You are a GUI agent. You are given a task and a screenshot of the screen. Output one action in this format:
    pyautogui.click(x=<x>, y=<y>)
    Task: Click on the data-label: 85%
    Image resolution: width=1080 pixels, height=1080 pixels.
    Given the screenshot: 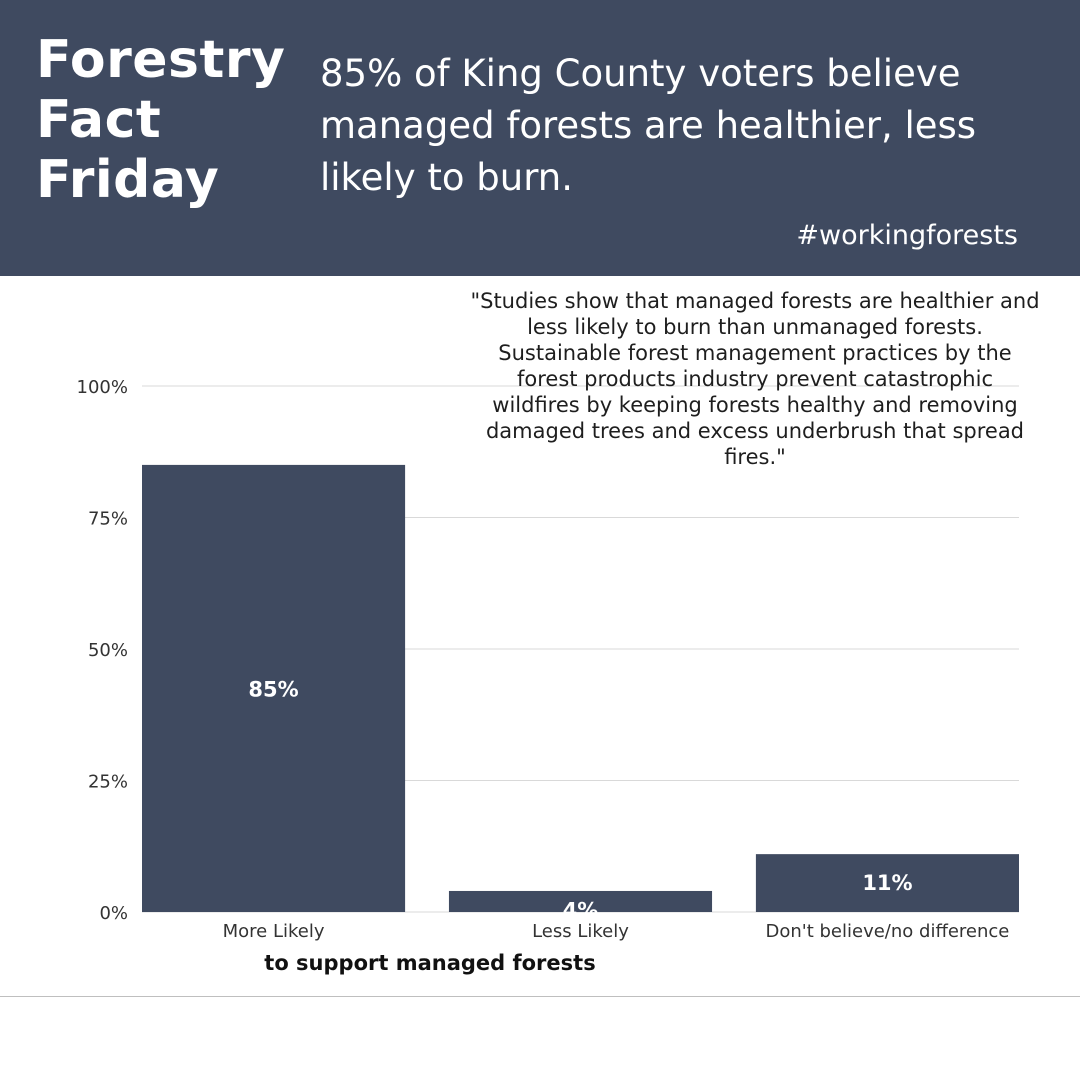 What is the action you would take?
    pyautogui.click(x=273, y=689)
    